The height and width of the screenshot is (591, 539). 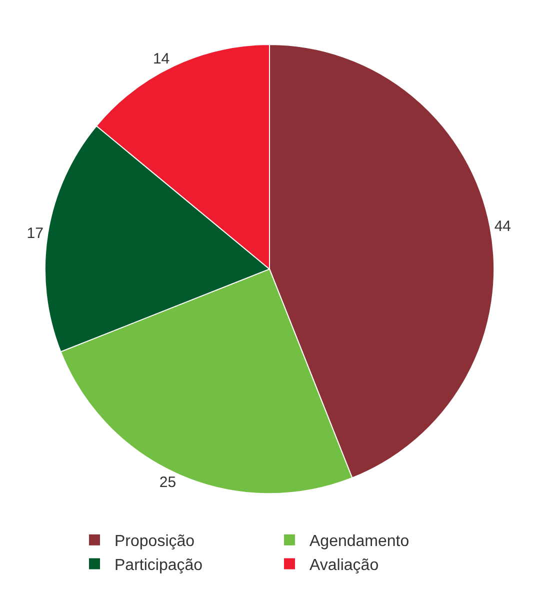 I want to click on legend-label: Agendamento, so click(x=360, y=541).